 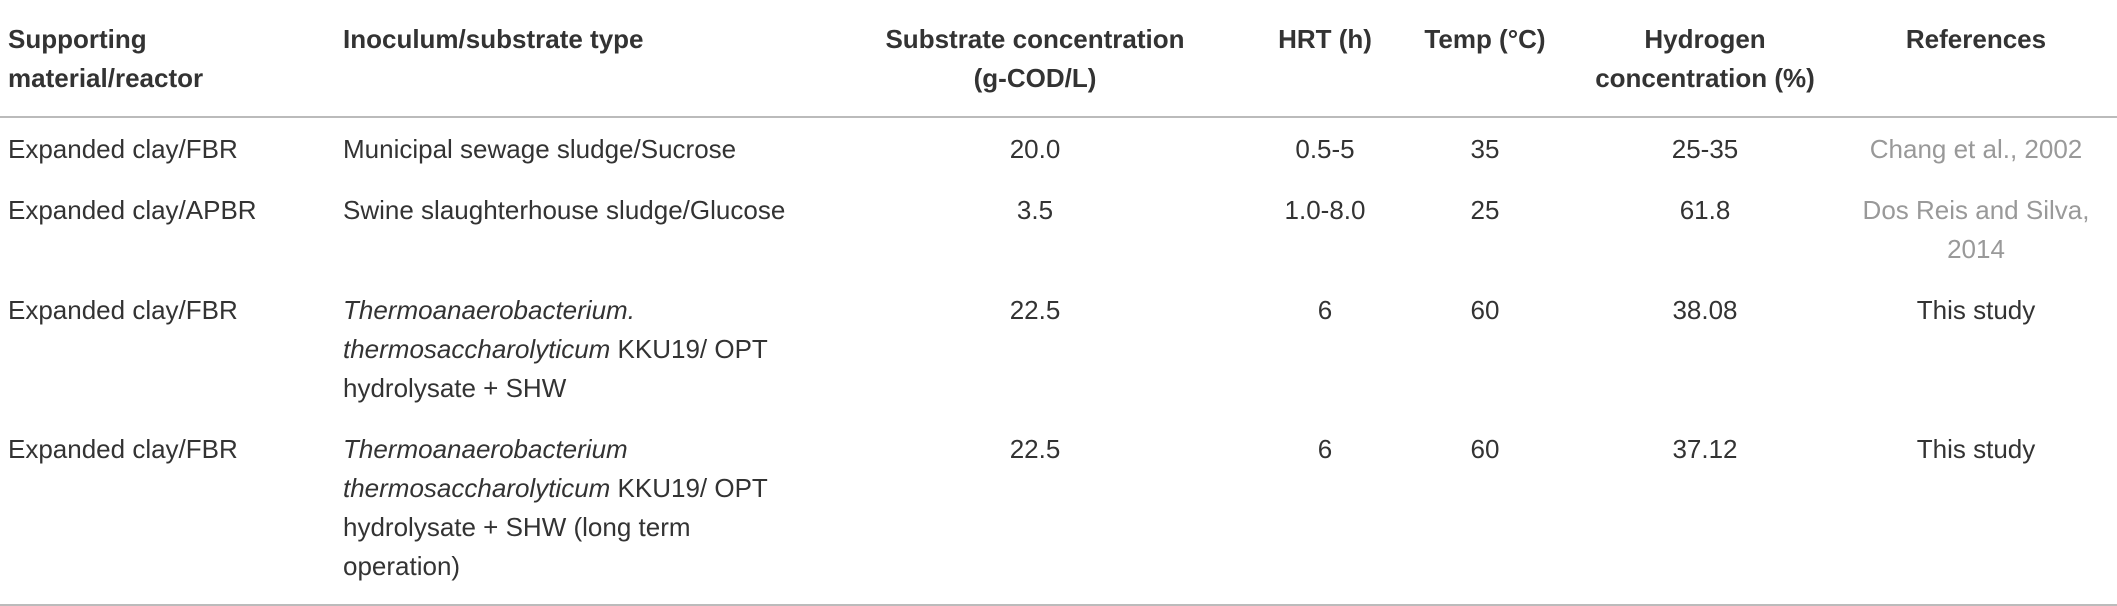 What do you see at coordinates (1485, 59) in the screenshot?
I see `header-cell: Temp (°C)` at bounding box center [1485, 59].